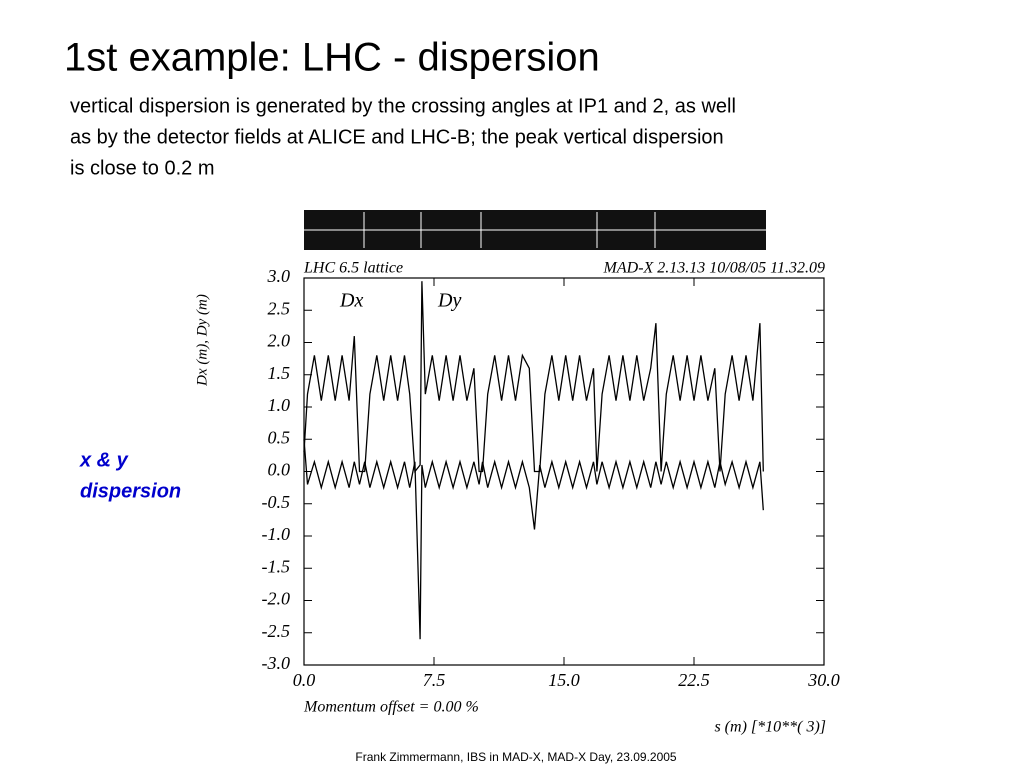 The height and width of the screenshot is (773, 1024). What do you see at coordinates (279, 437) in the screenshot?
I see `y-tick-label: 0.5` at bounding box center [279, 437].